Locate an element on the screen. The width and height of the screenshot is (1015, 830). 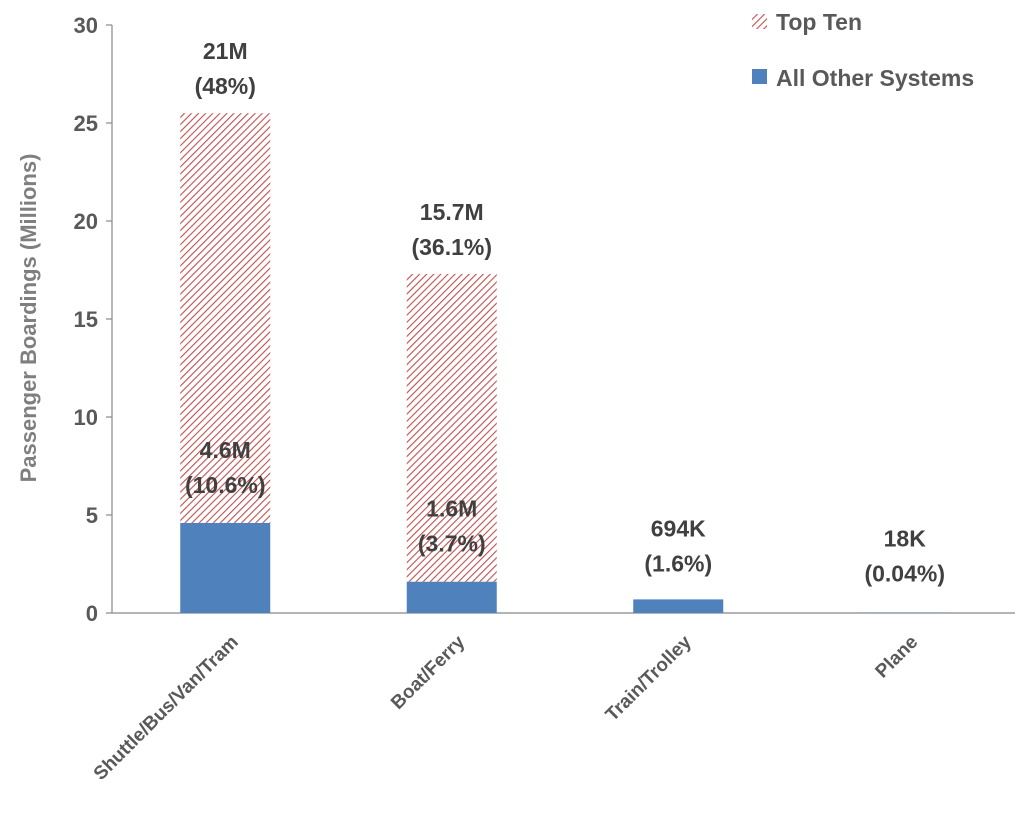
label-all-other-percent: (1.6%) is located at coordinates (678, 563).